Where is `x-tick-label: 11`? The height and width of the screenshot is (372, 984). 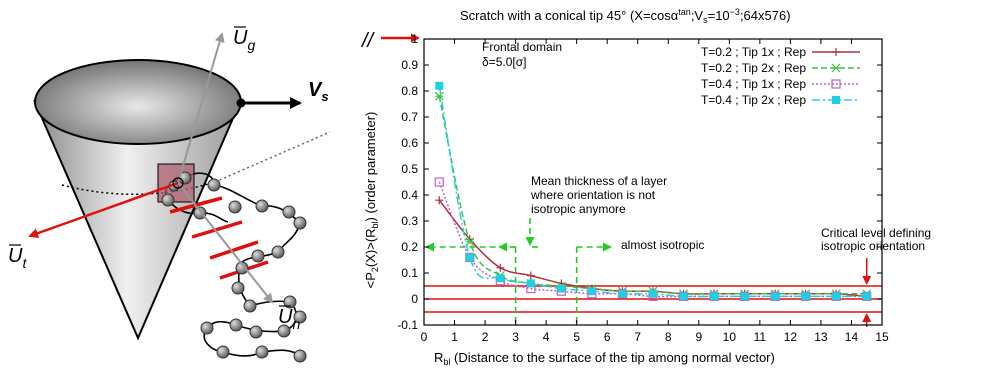
x-tick-label: 11 is located at coordinates (760, 337).